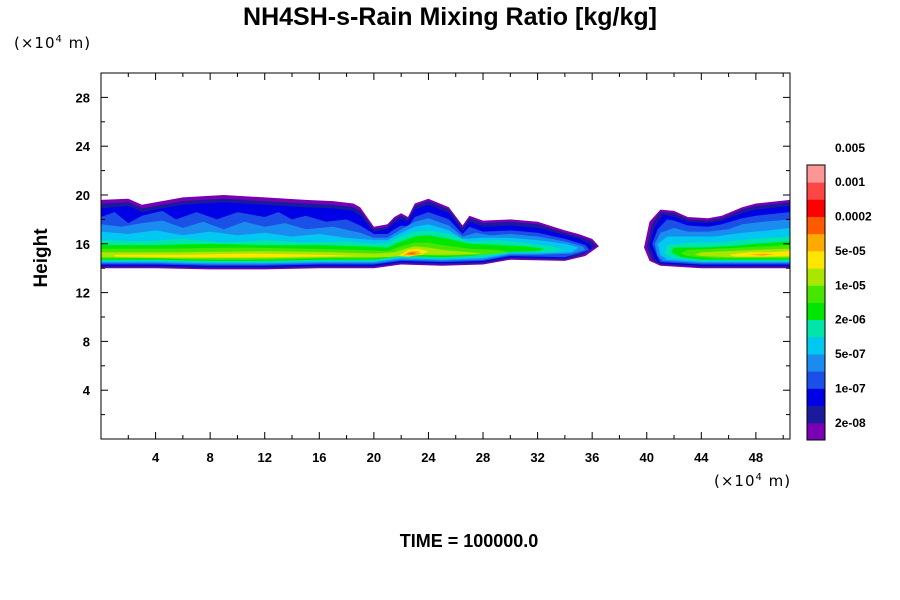 The image size is (900, 600). Describe the element at coordinates (83, 293) in the screenshot. I see `y-tick-label: 12` at that location.